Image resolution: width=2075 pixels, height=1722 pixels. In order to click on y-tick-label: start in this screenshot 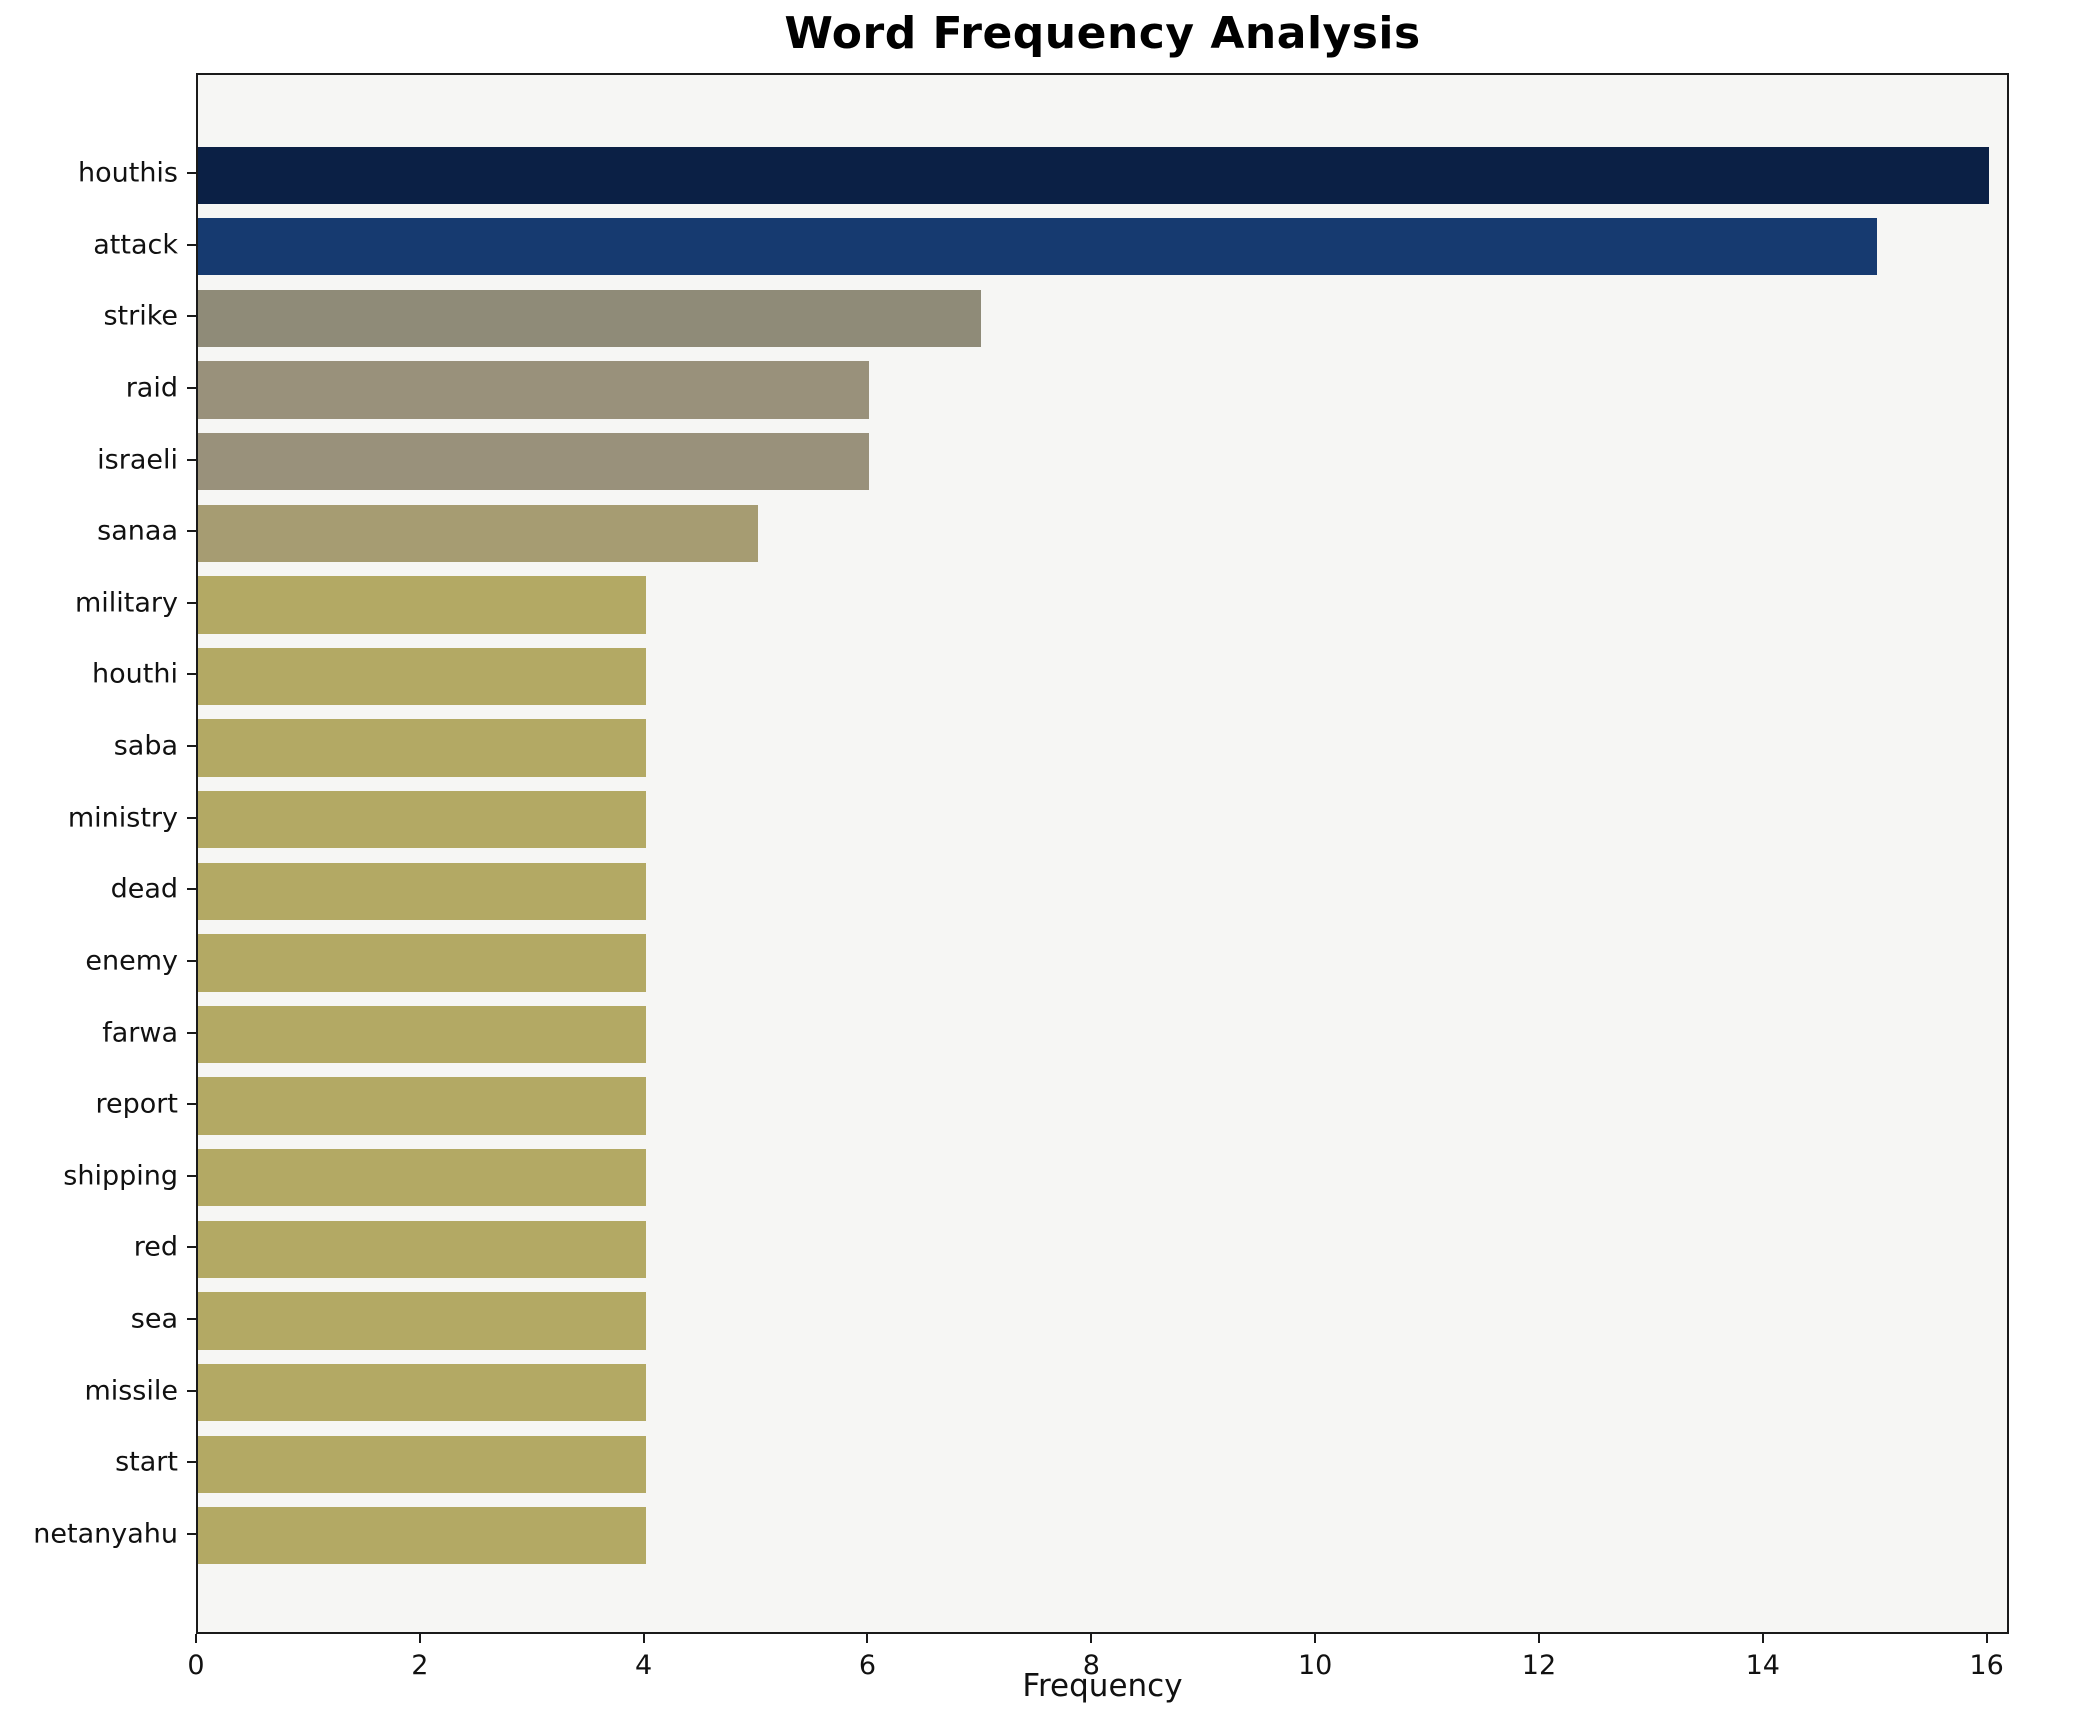, I will do `click(146, 1462)`.